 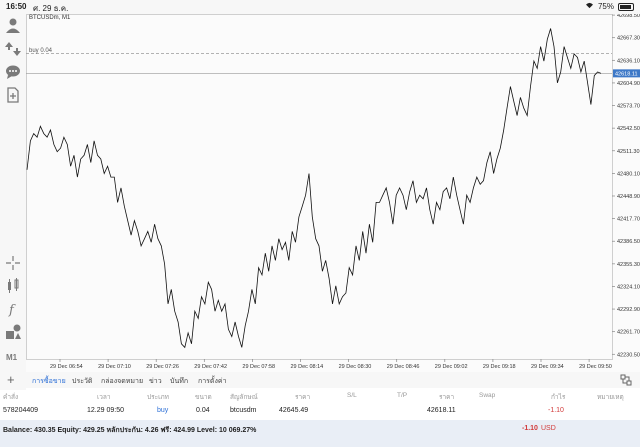 I want to click on x-tick-label: 29 Dec 09:34, so click(x=547, y=367).